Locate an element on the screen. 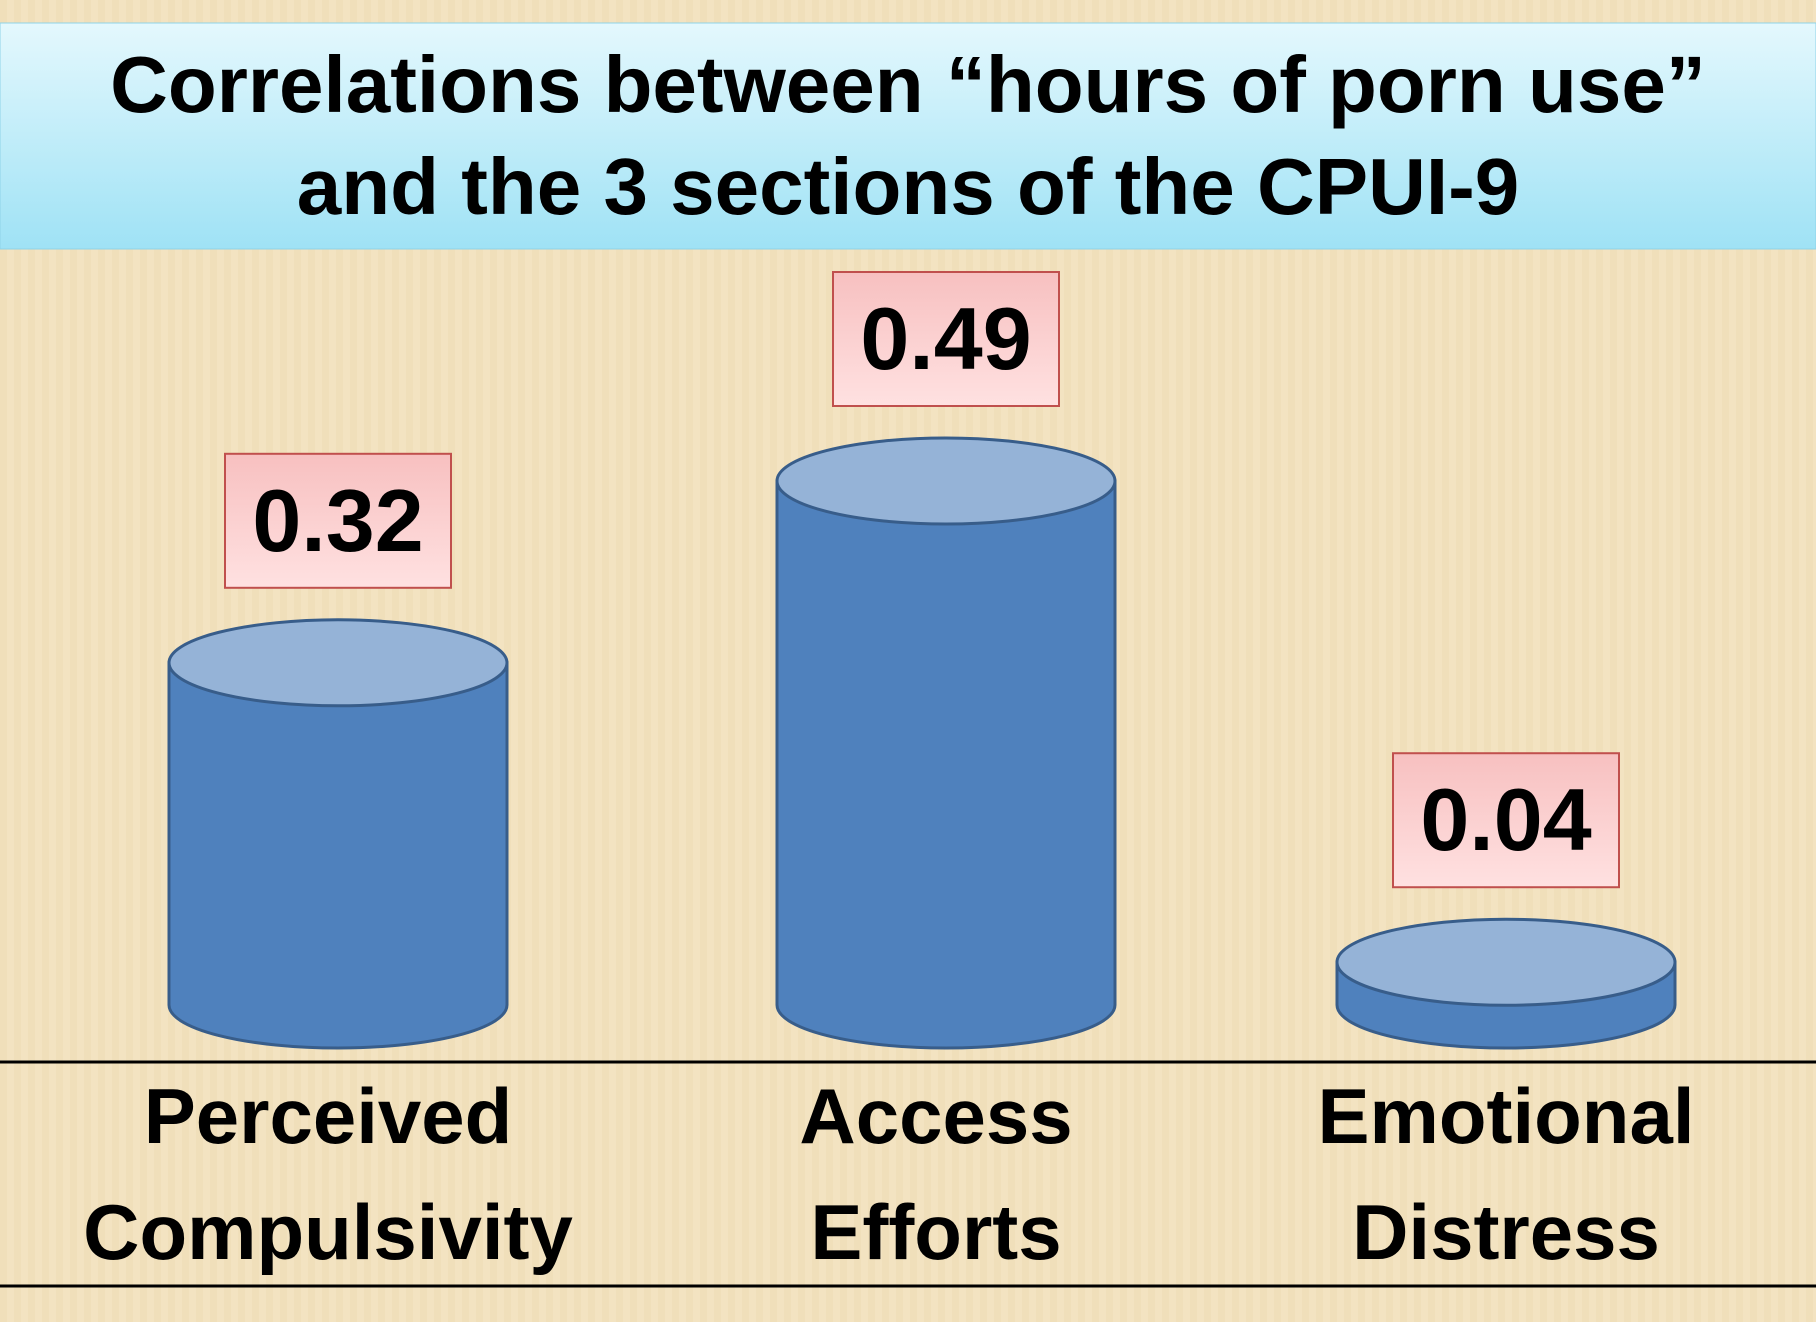 This screenshot has width=1816, height=1322. value-label: 0.49 is located at coordinates (945, 338).